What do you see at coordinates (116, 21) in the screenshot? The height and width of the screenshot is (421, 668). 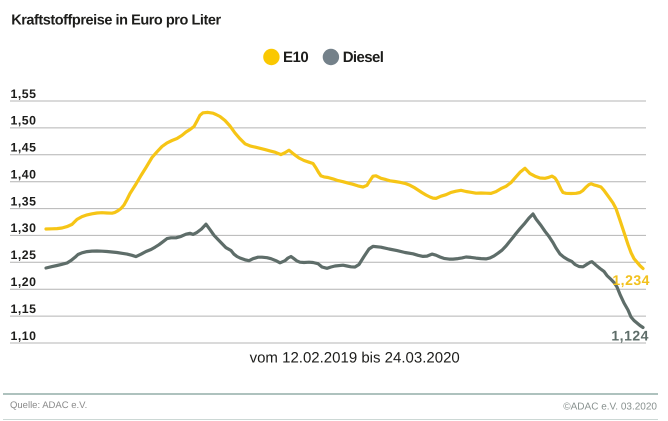 I see `svg-text:Kraftstoffpreise in Euro pro L: Kraftstoffpreise in Euro pro Liter` at bounding box center [116, 21].